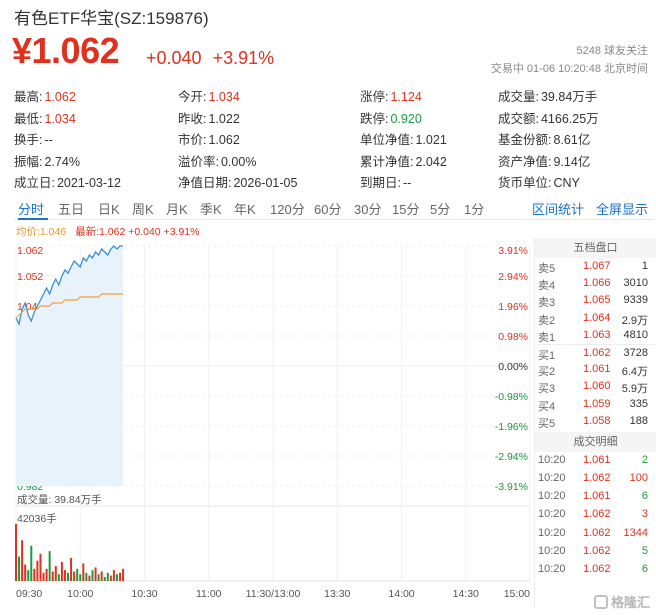 The width and height of the screenshot is (656, 615). Describe the element at coordinates (595, 248) in the screenshot. I see `order-book-title: 五档盘口` at that location.